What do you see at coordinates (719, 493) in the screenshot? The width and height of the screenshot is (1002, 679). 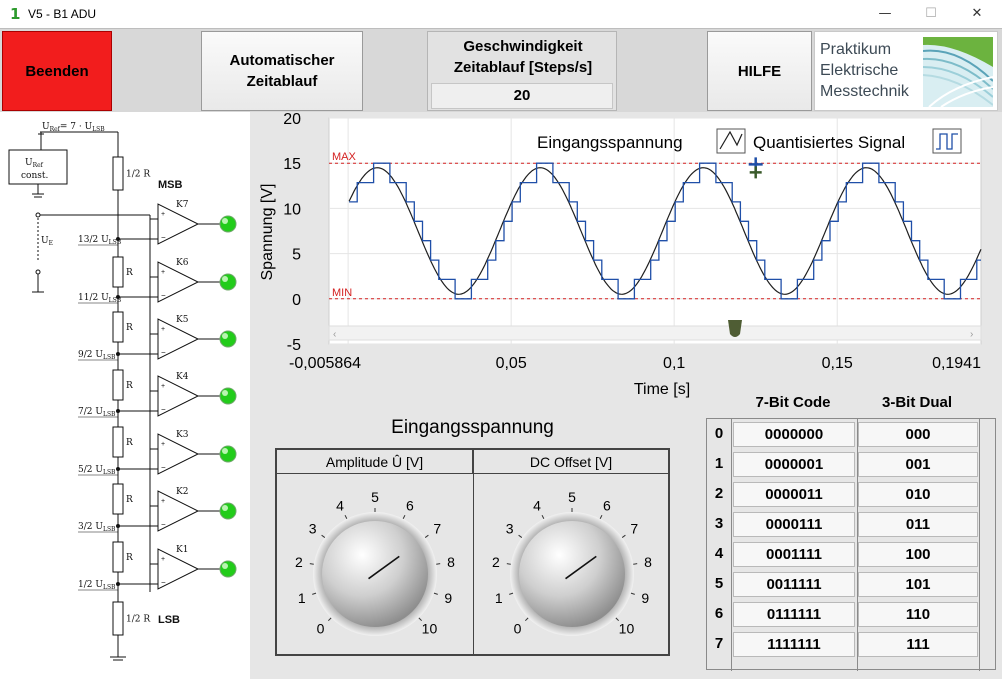 I see `row-index: 2` at bounding box center [719, 493].